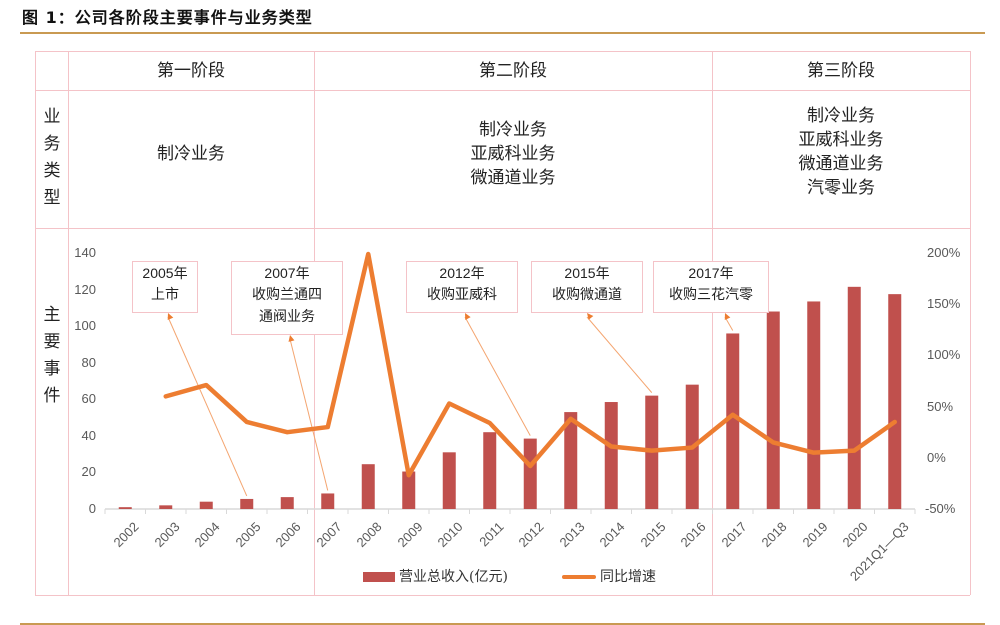  I want to click on legend-bar-swatch, so click(379, 577).